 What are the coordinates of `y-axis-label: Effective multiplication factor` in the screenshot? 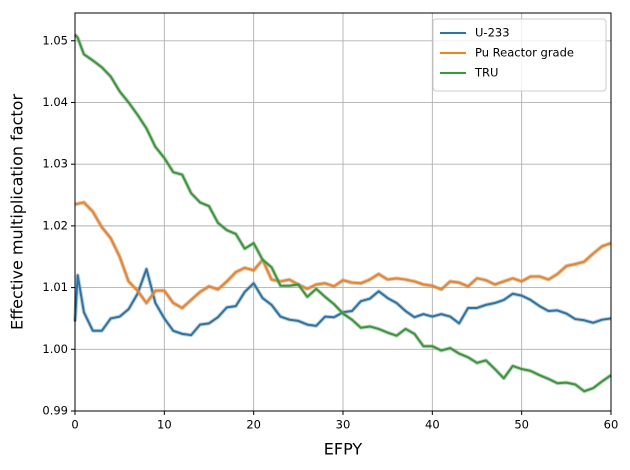 It's located at (17, 212).